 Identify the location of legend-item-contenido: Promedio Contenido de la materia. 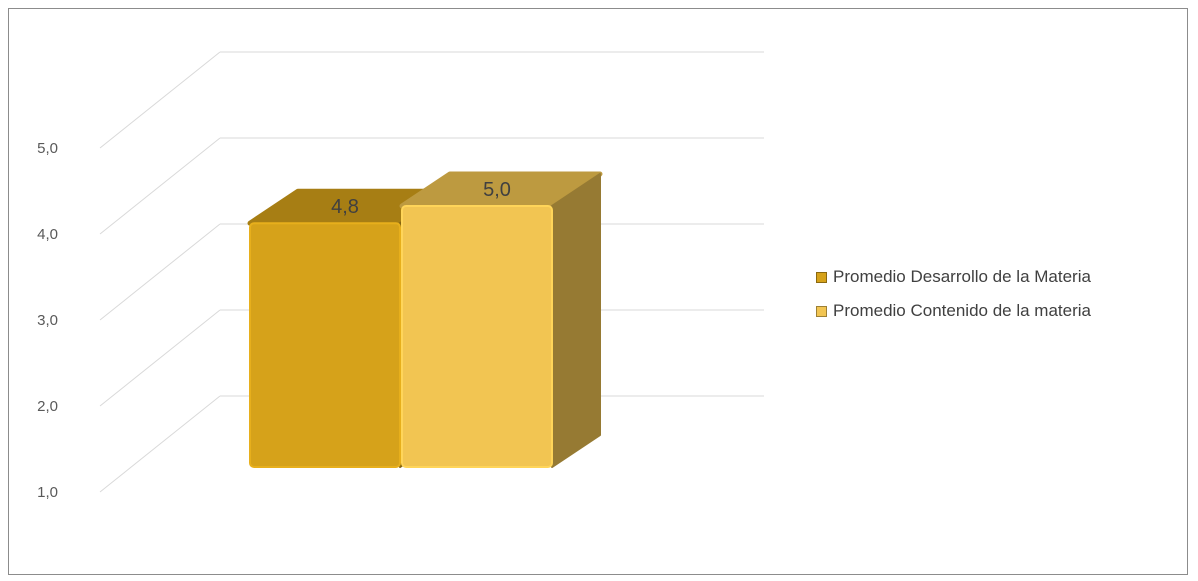
(953, 311).